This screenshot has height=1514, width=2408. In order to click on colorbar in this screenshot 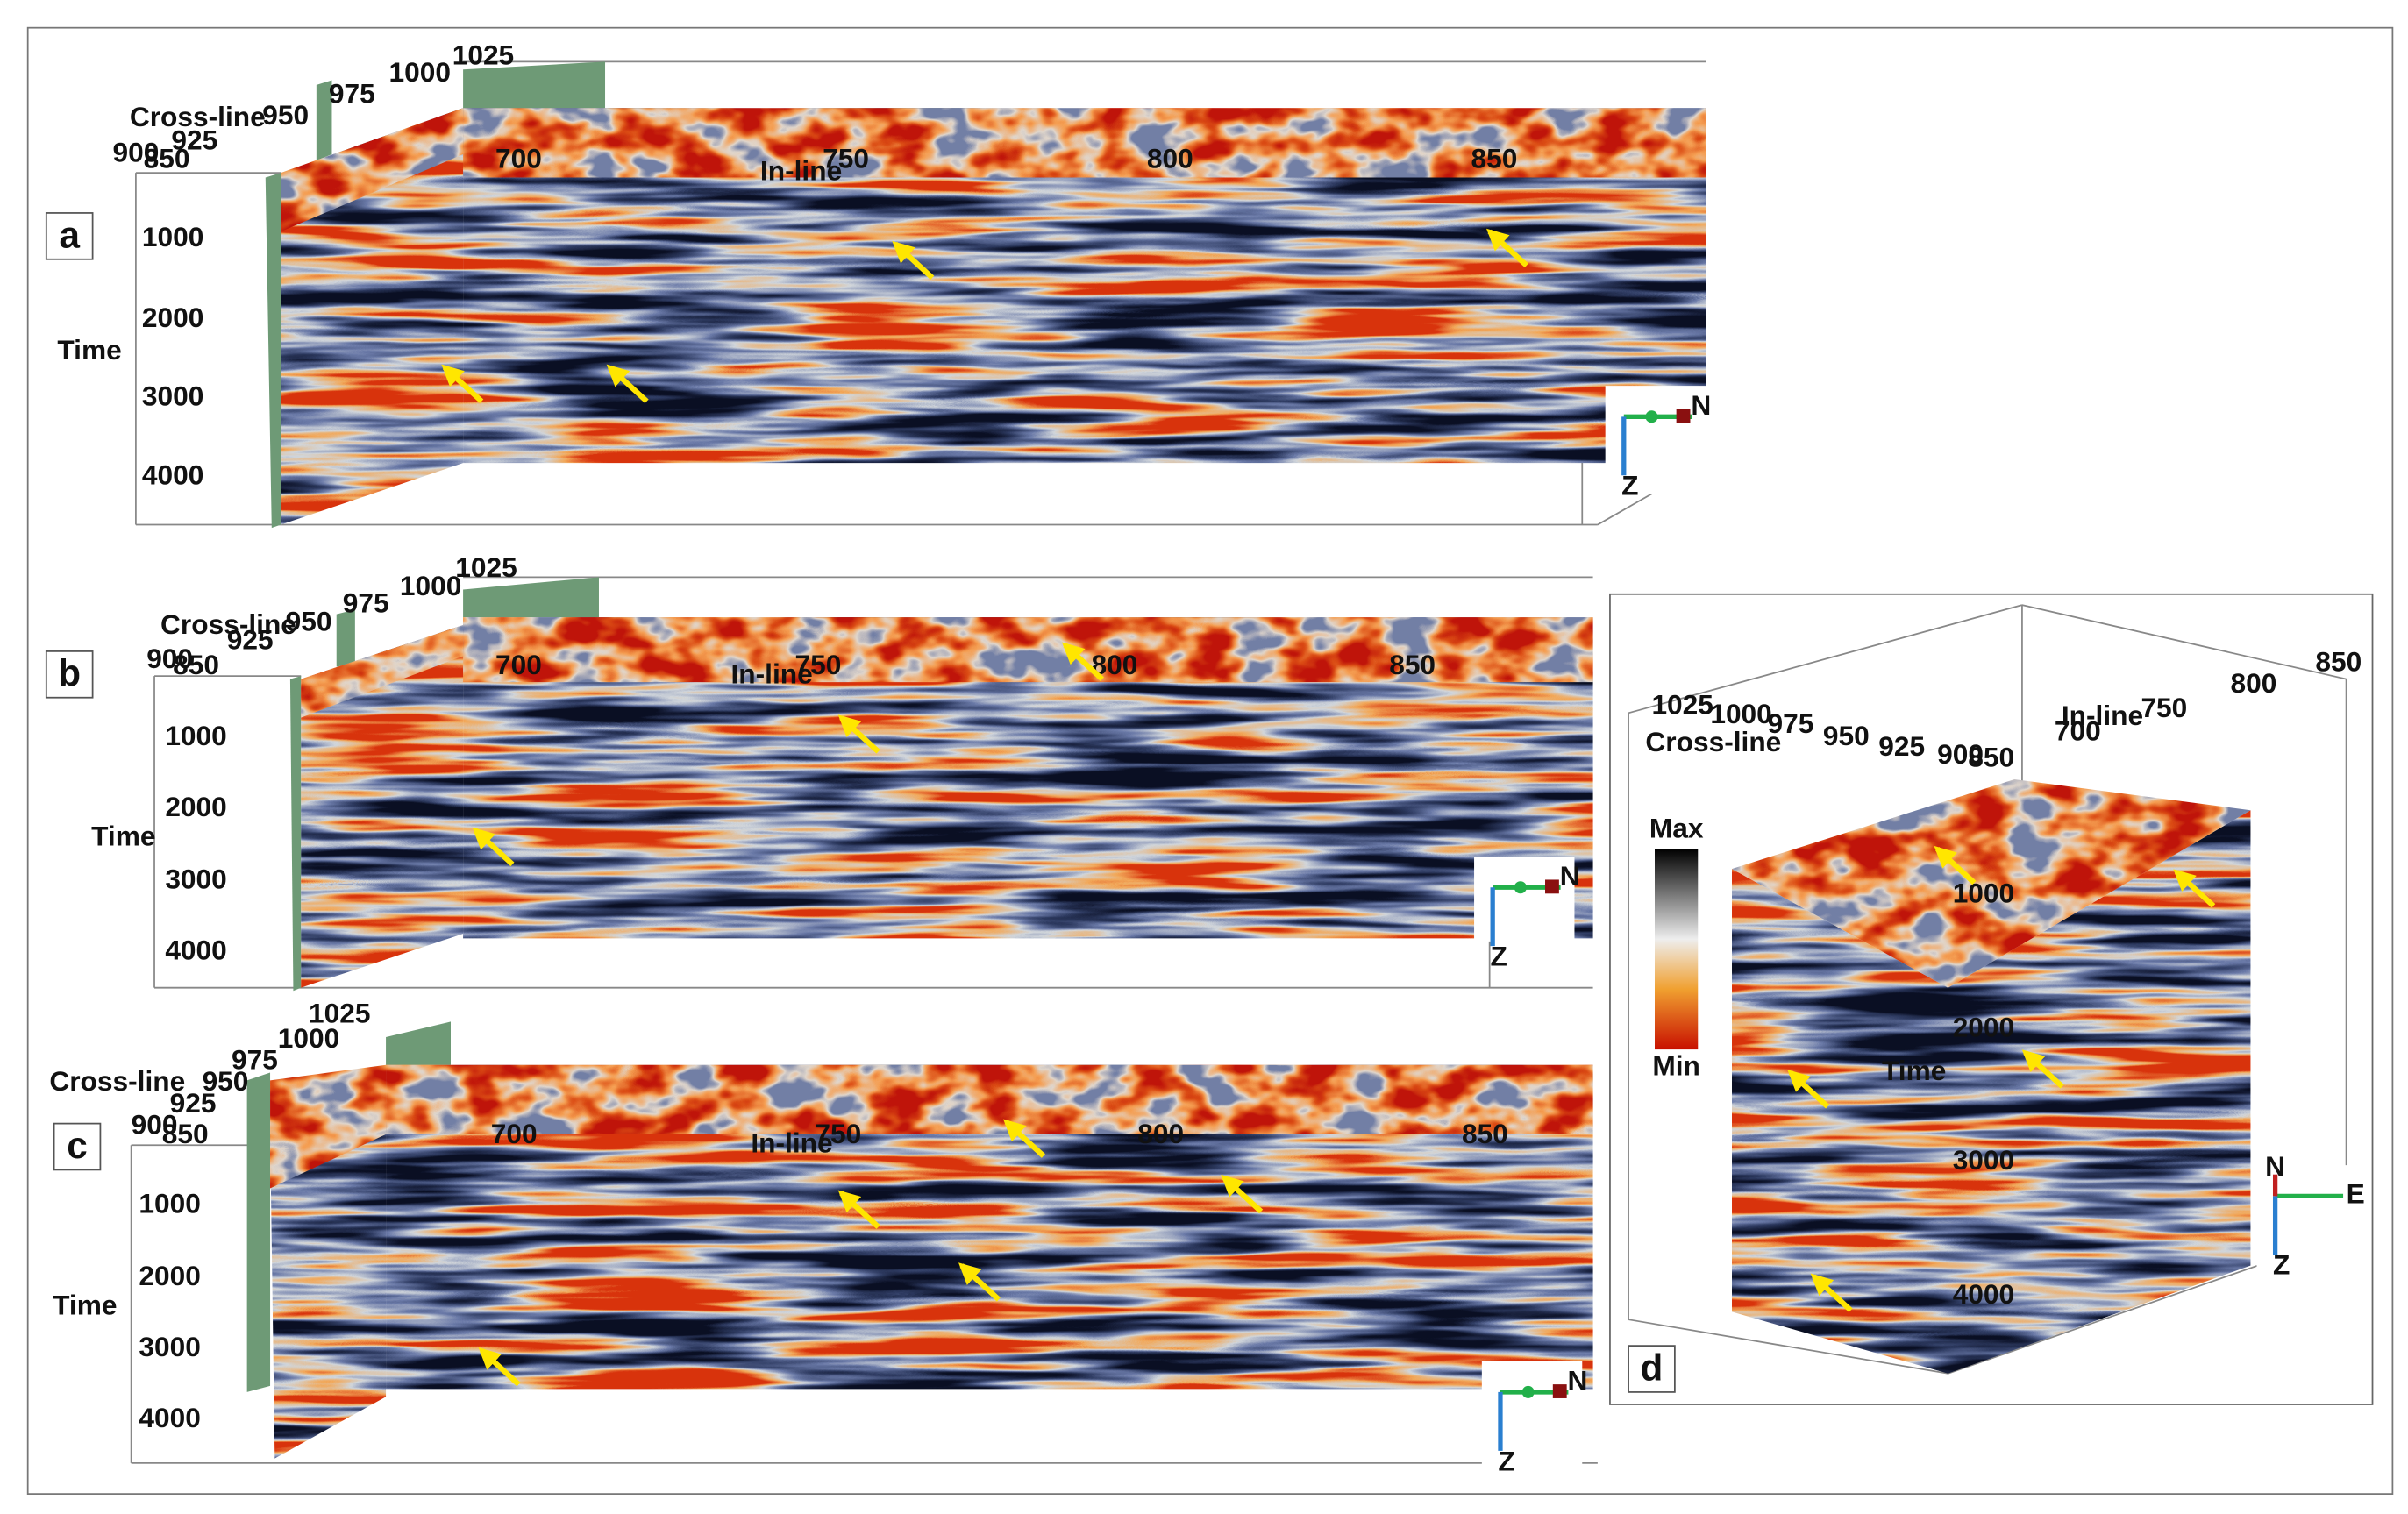, I will do `click(1677, 949)`.